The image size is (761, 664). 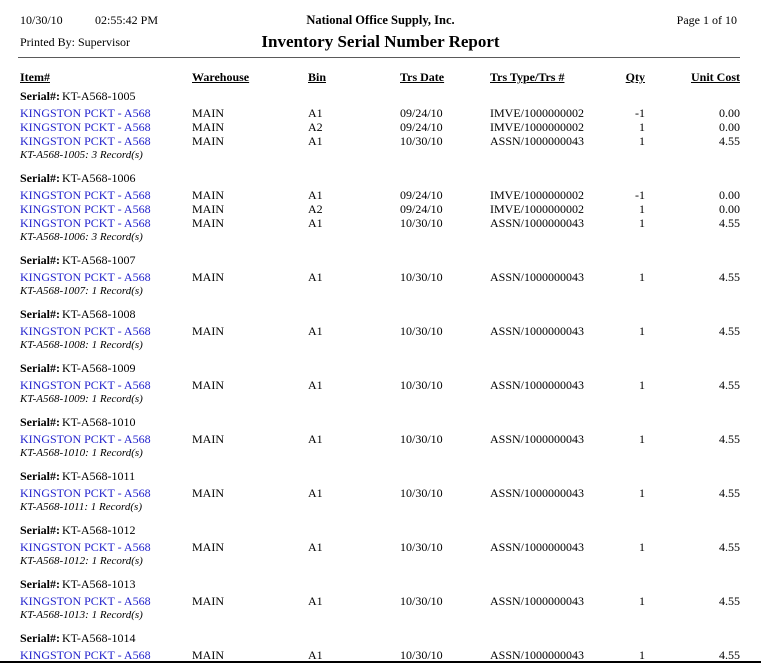 I want to click on group-record-count: KT-A568-1011: 1 Record(s), so click(x=81, y=507).